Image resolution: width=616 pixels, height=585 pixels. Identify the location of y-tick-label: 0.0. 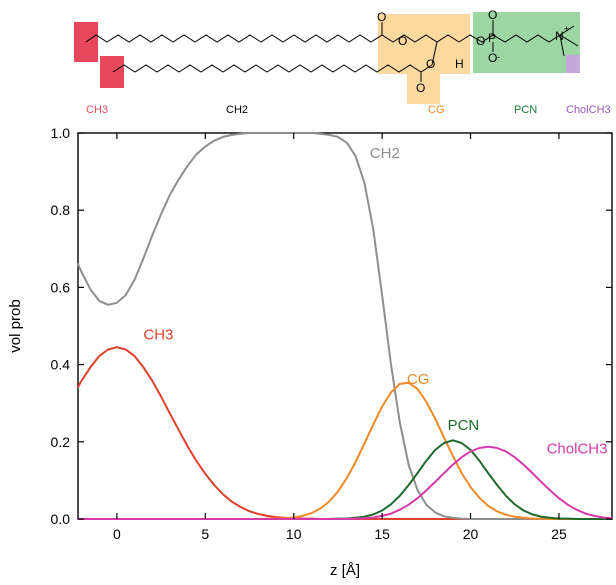
(61, 519).